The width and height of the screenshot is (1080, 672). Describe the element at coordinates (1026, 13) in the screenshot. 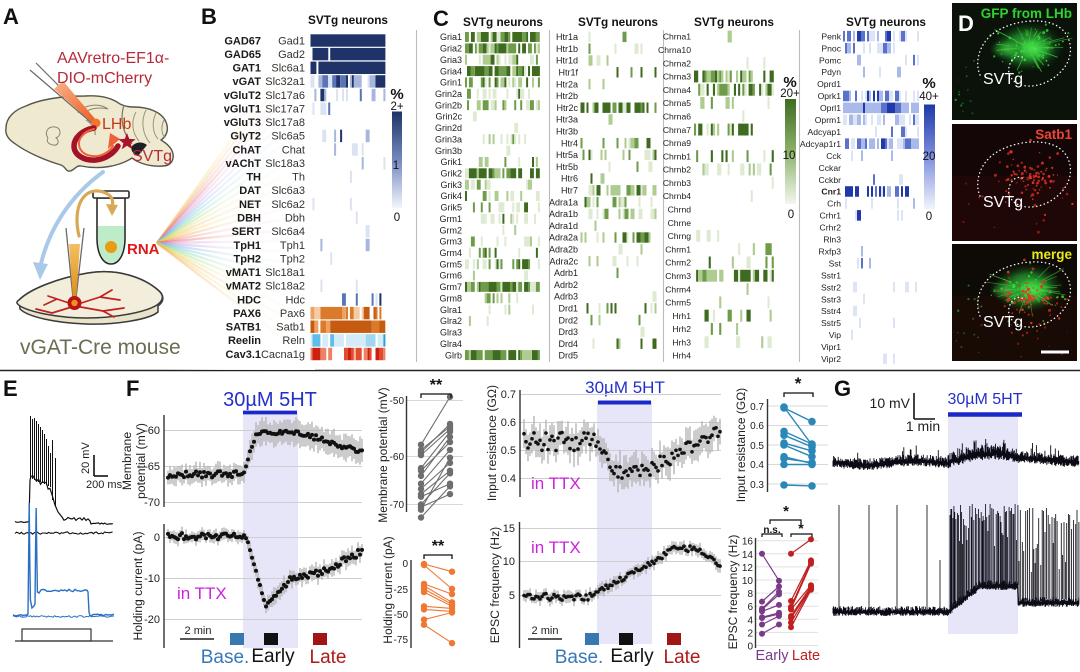

I see `svg-text: GFP from LHb` at that location.